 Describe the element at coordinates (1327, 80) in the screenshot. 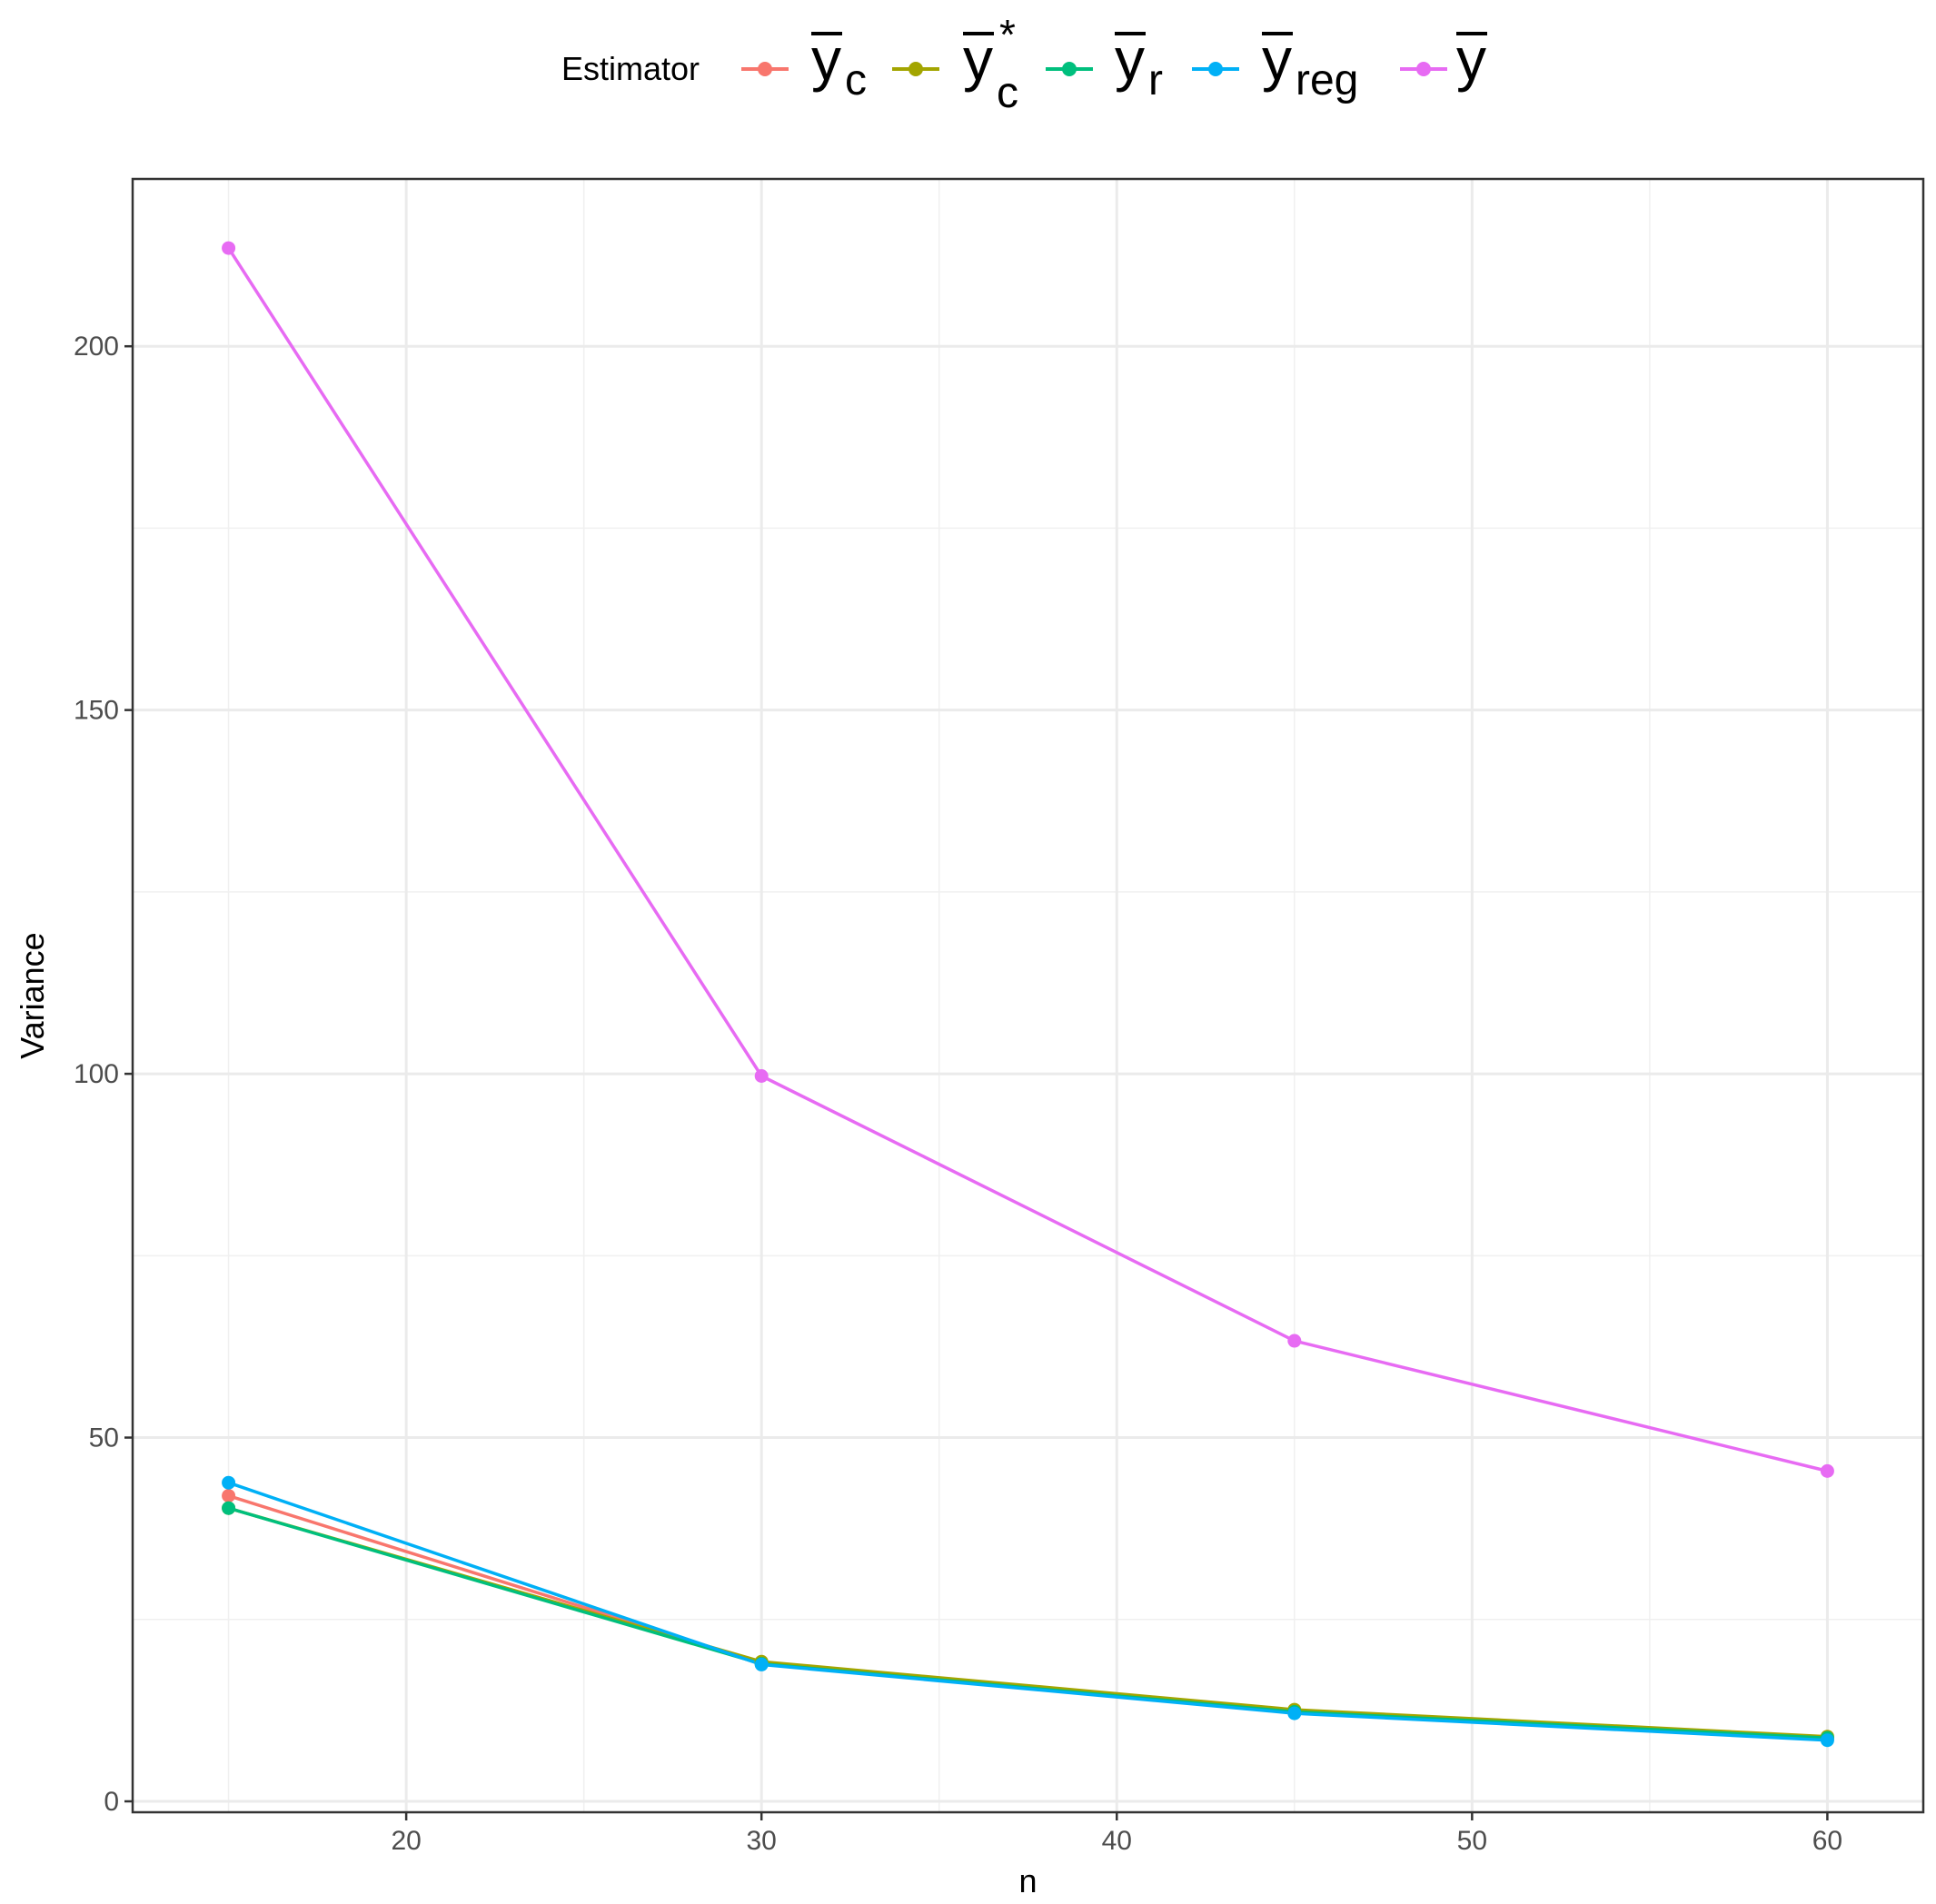

I see `legend-label-sub: reg` at that location.